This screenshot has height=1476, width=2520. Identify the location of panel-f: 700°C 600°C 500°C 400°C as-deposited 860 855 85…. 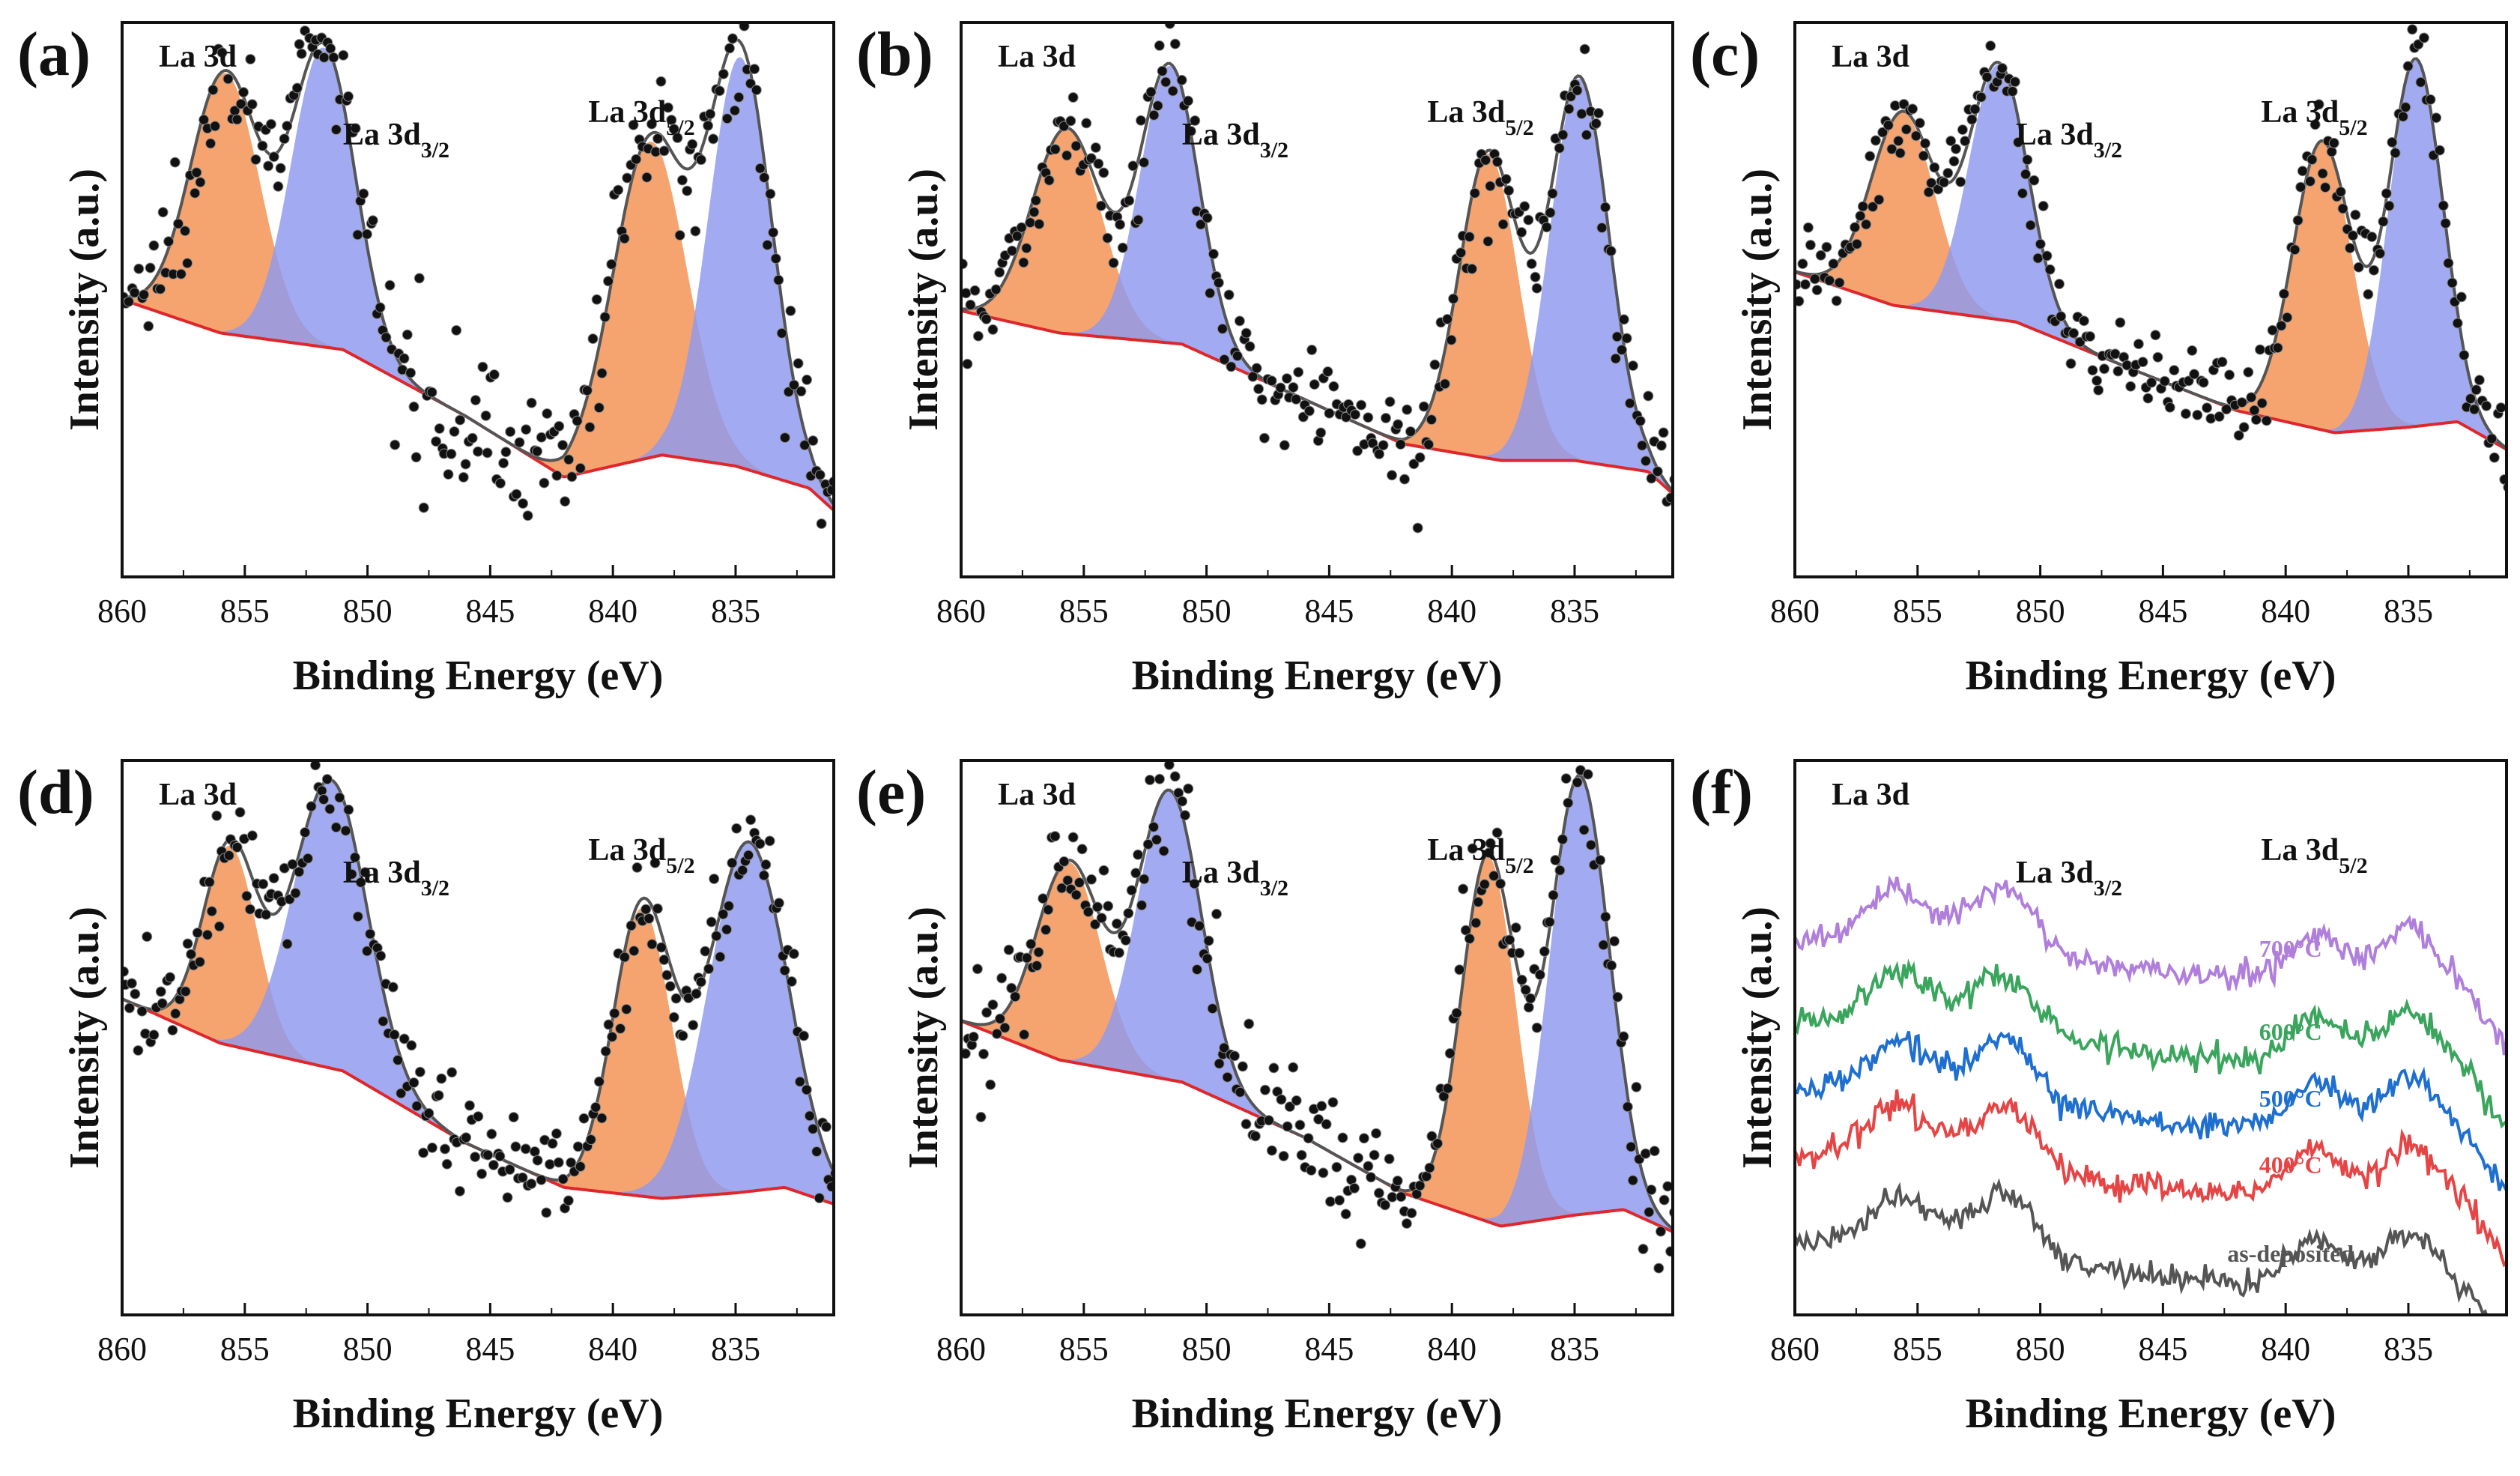
(2099, 1097).